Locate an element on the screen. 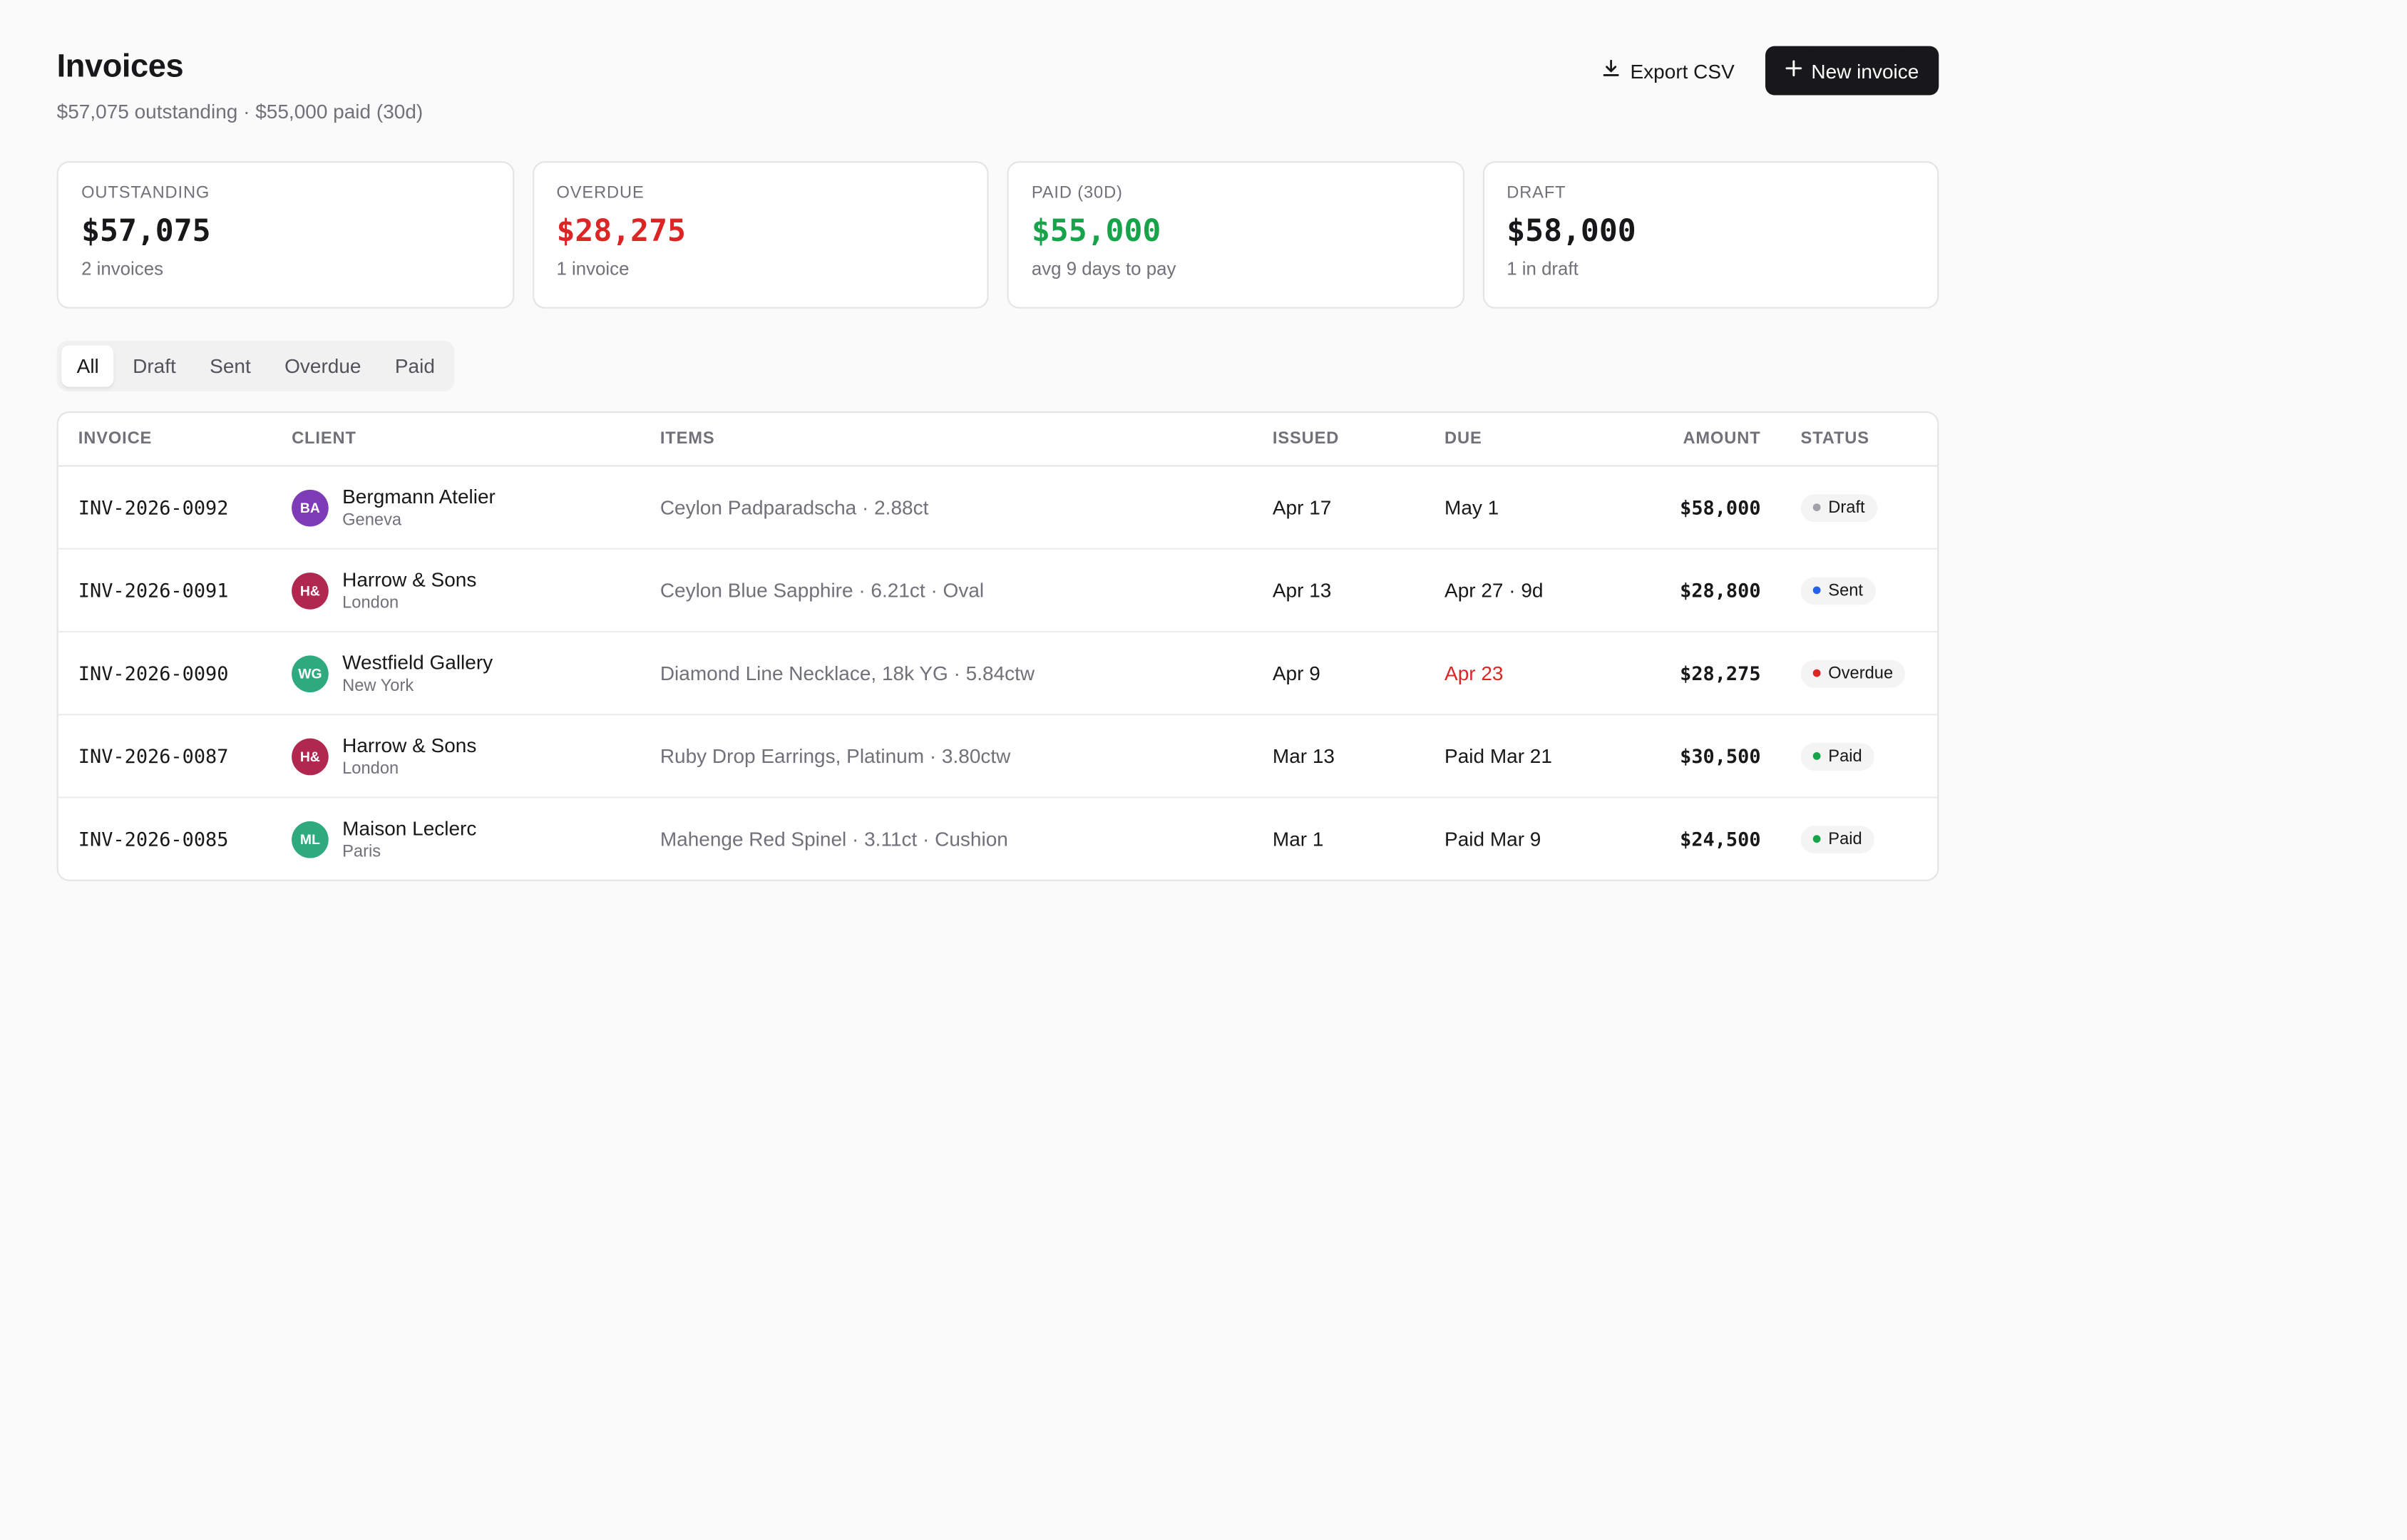 Image resolution: width=2407 pixels, height=1540 pixels. card-subtext: 2 invoices is located at coordinates (122, 268).